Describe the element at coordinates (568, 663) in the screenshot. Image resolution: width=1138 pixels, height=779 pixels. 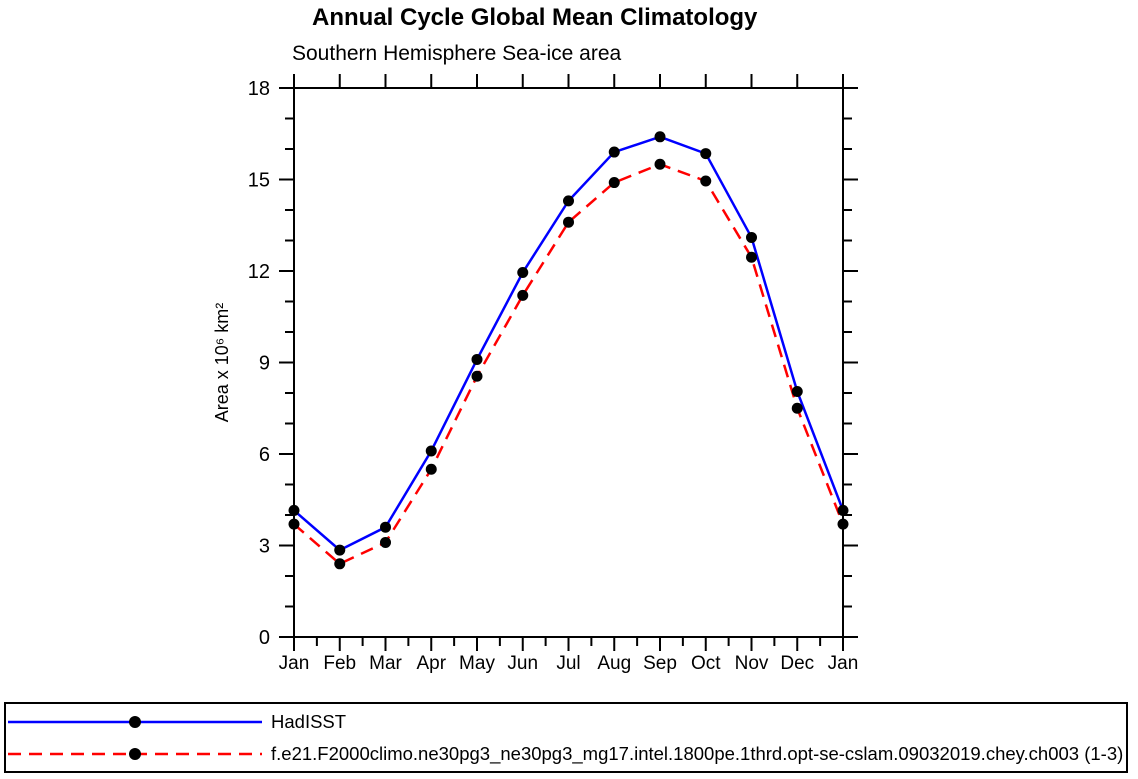
I see `svg-text: Jul` at that location.